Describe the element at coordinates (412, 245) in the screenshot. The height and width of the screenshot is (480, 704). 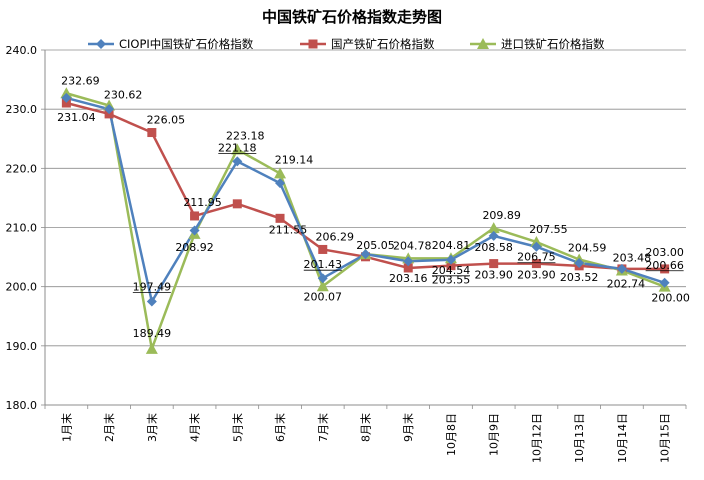
I see `data-label: 204.78` at that location.